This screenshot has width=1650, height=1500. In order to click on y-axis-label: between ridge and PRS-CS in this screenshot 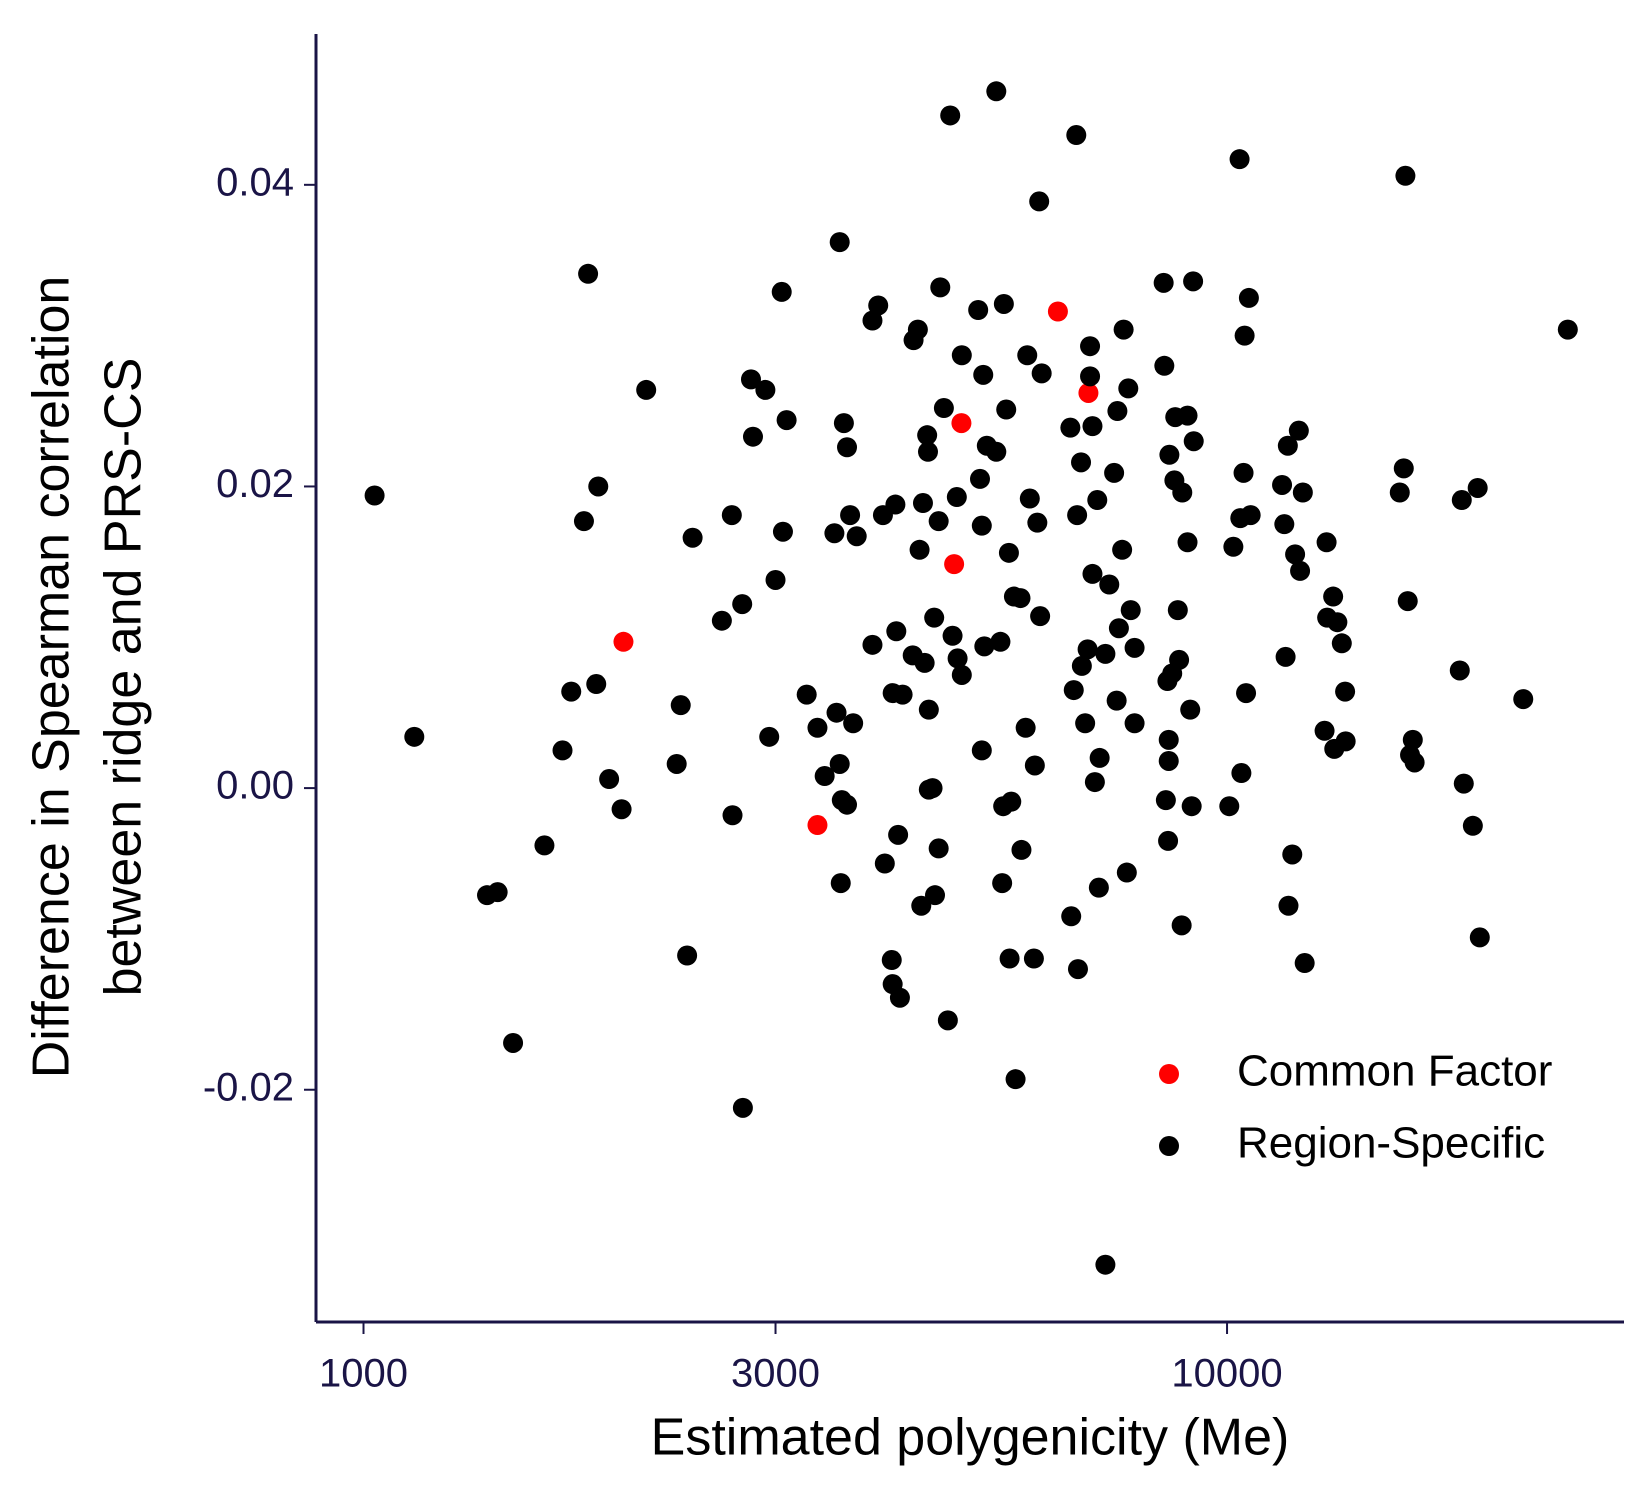, I will do `click(124, 677)`.